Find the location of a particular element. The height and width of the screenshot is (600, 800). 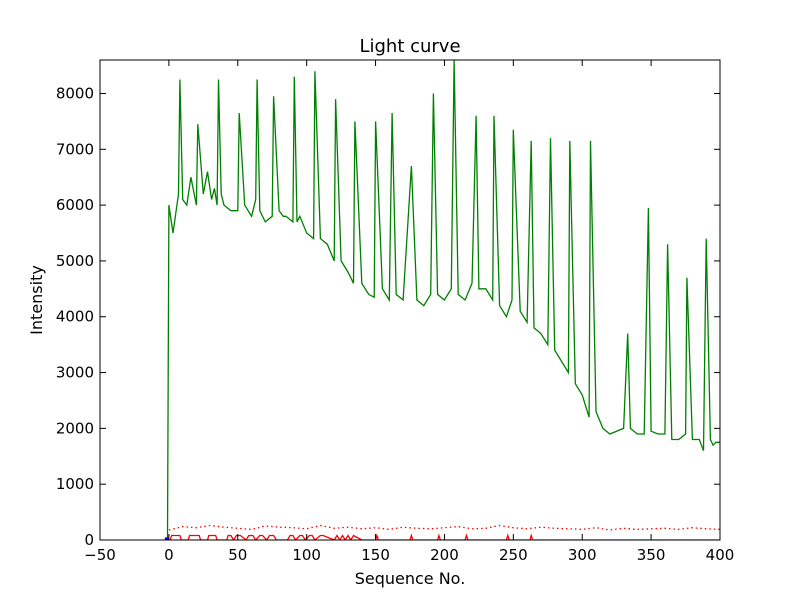

x-tick-label: 0 is located at coordinates (169, 555).